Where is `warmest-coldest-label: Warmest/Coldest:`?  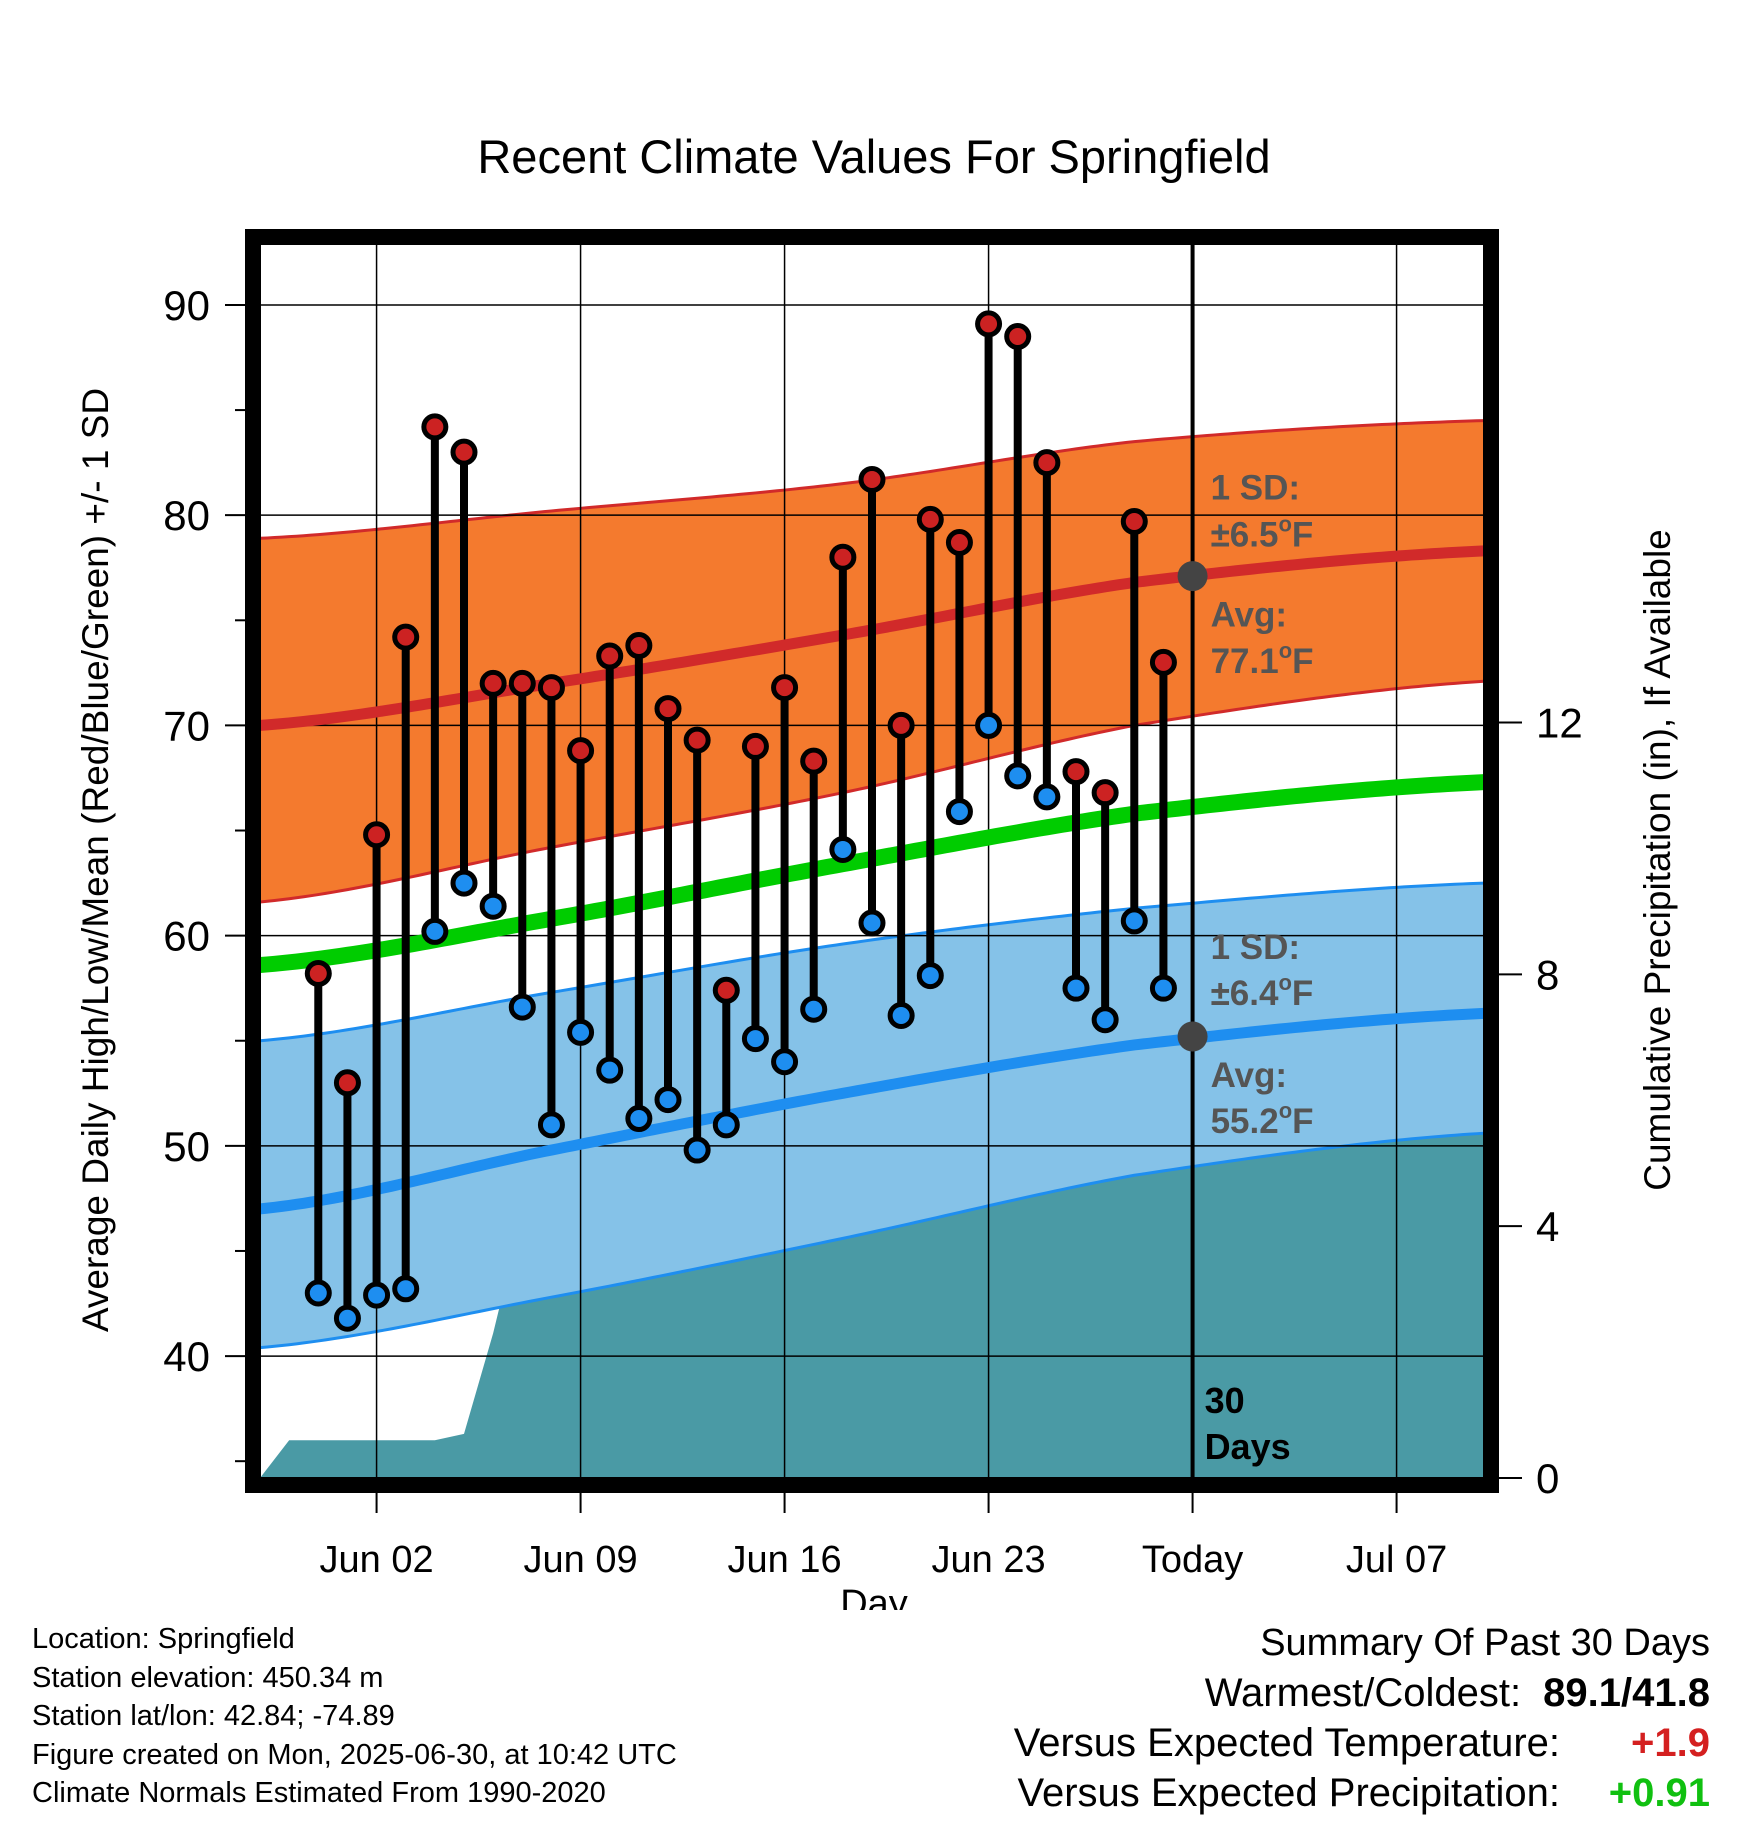
warmest-coldest-label: Warmest/Coldest: is located at coordinates (1363, 1693).